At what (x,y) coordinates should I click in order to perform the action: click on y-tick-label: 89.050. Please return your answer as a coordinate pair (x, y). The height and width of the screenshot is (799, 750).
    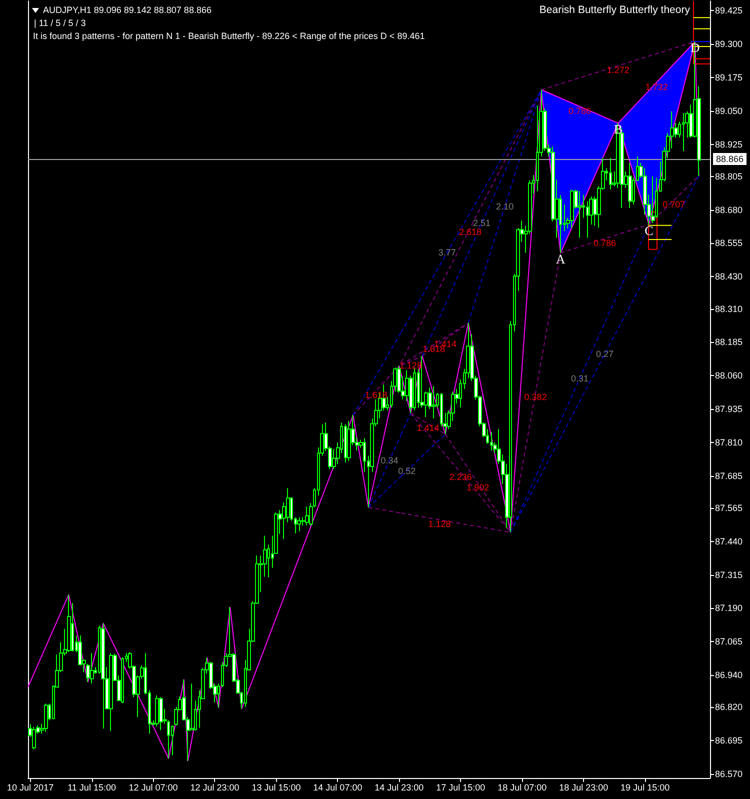
    Looking at the image, I should click on (729, 111).